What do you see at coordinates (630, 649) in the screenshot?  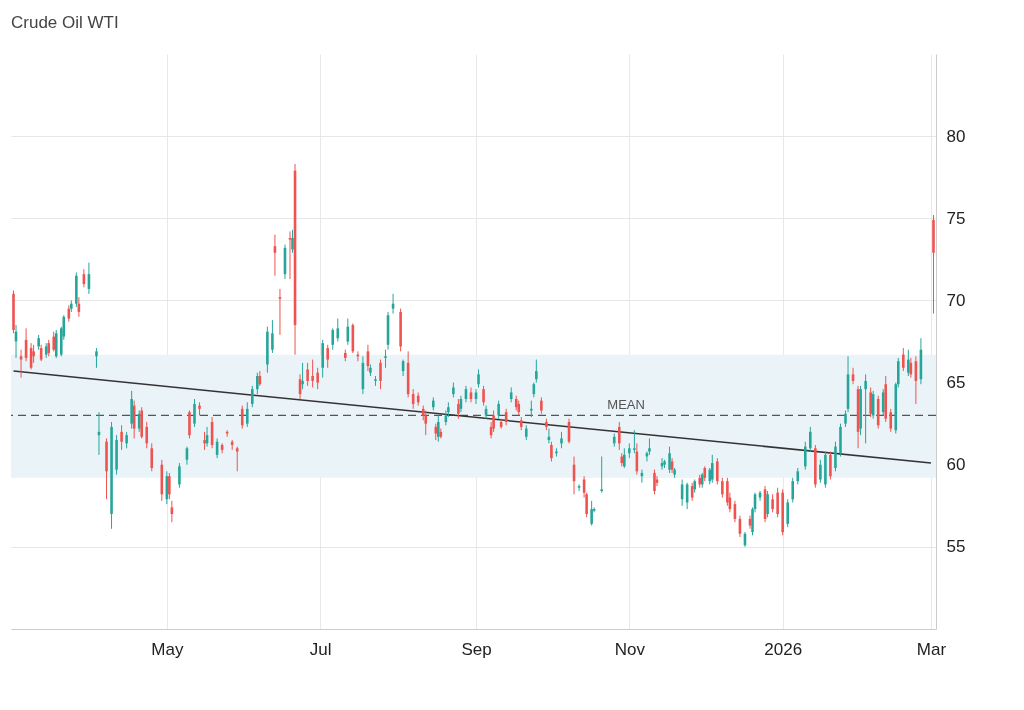 I see `x-tick-label: Nov` at bounding box center [630, 649].